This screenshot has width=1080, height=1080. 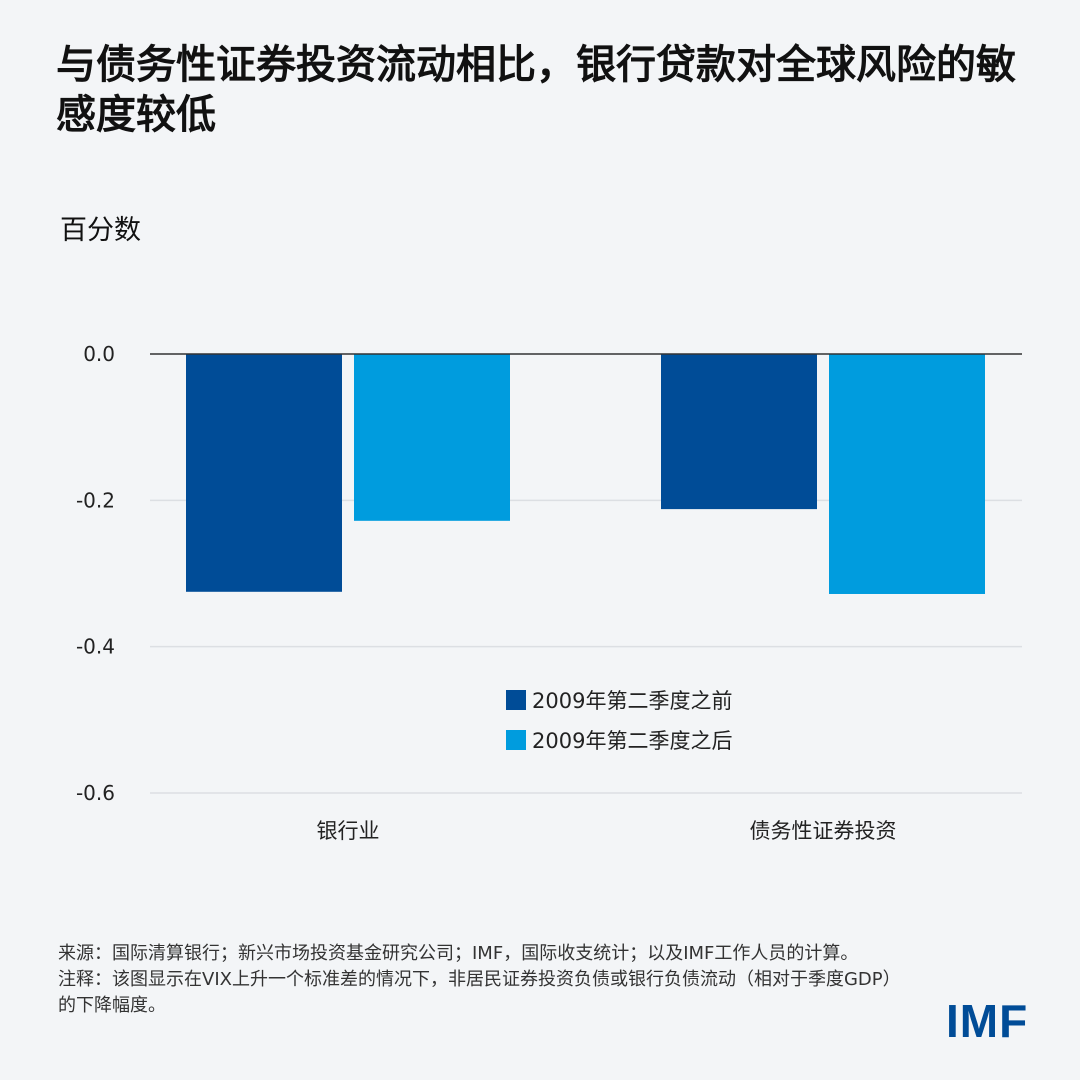 I want to click on y-tick-label: 0.0, so click(x=99, y=354).